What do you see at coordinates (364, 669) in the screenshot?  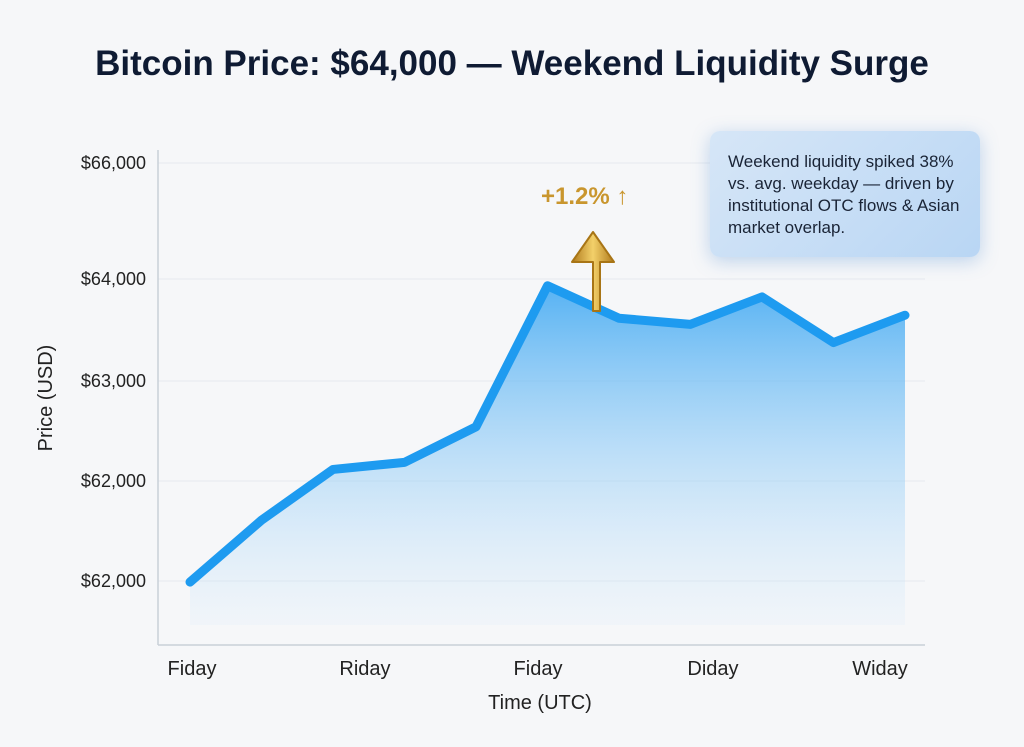 I see `x-tick-label: Riday` at bounding box center [364, 669].